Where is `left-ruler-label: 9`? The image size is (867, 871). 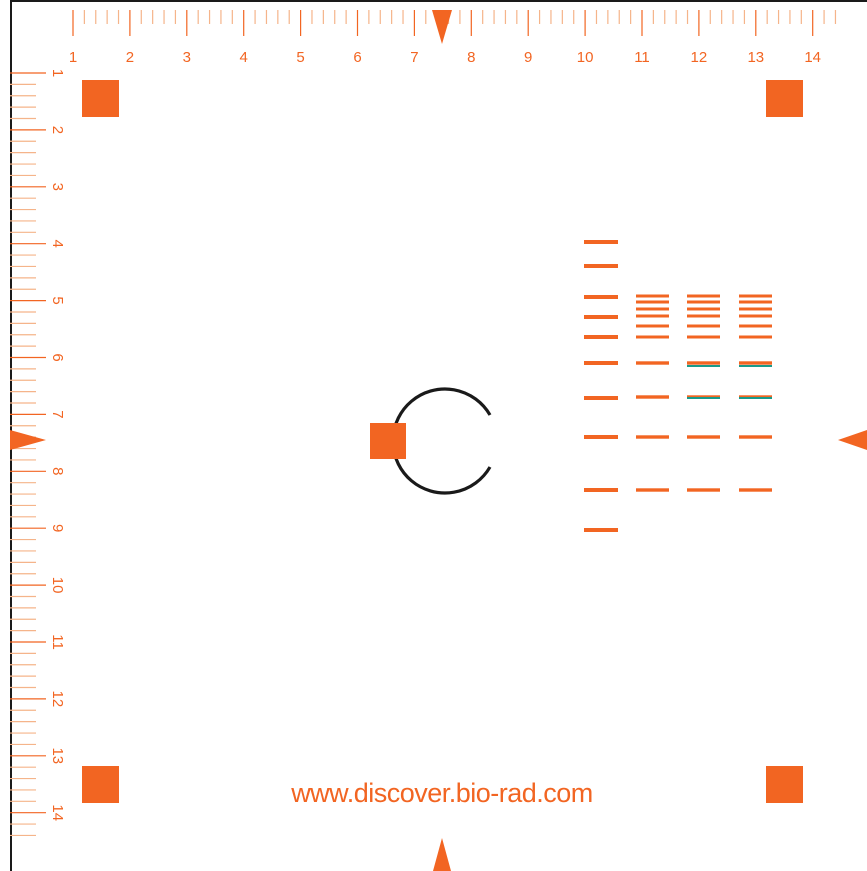
left-ruler-label: 9 is located at coordinates (57, 528).